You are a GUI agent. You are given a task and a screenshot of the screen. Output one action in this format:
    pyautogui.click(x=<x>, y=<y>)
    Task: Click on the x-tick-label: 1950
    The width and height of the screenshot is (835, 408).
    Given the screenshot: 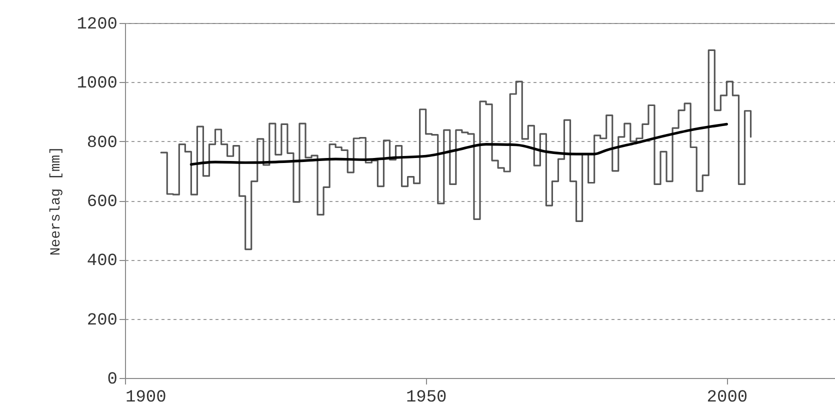 What is the action you would take?
    pyautogui.click(x=426, y=398)
    